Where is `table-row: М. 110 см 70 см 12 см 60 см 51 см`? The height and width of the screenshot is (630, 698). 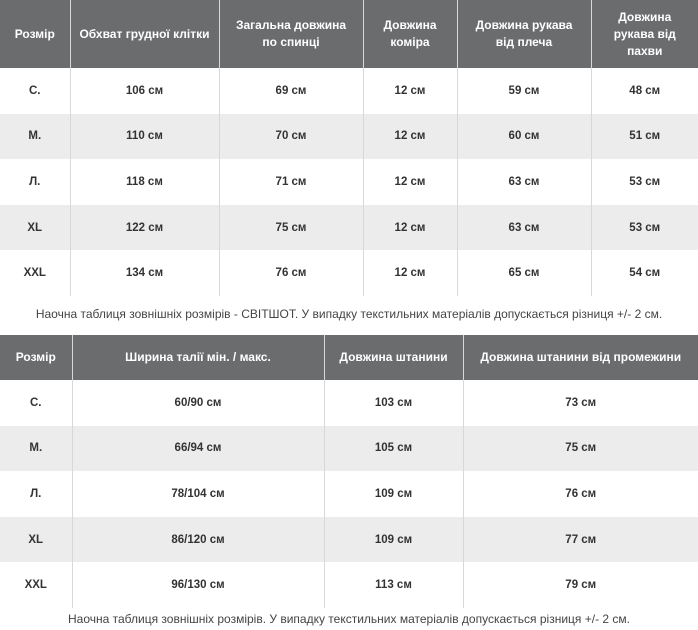
table-row: М. 110 см 70 см 12 см 60 см 51 см is located at coordinates (349, 136).